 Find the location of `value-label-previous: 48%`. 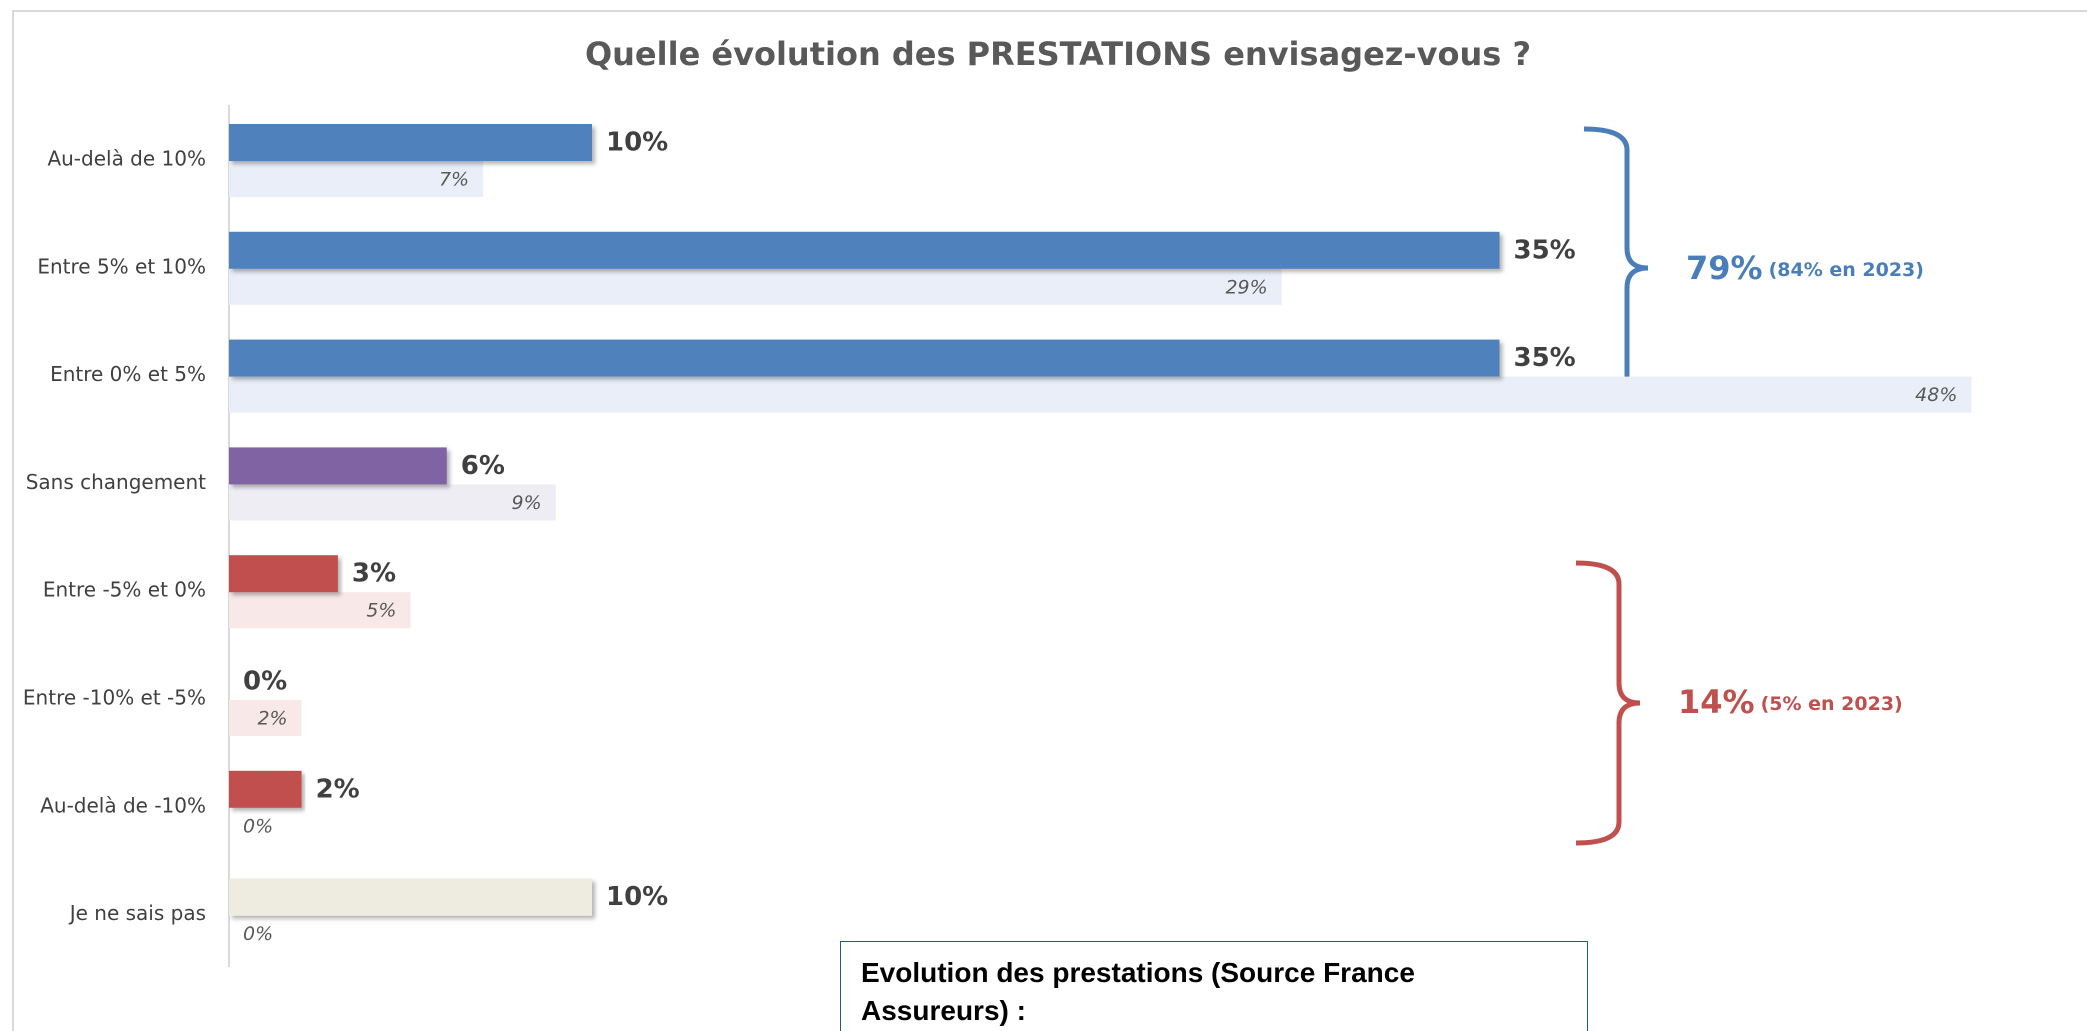

value-label-previous: 48% is located at coordinates (1936, 395).